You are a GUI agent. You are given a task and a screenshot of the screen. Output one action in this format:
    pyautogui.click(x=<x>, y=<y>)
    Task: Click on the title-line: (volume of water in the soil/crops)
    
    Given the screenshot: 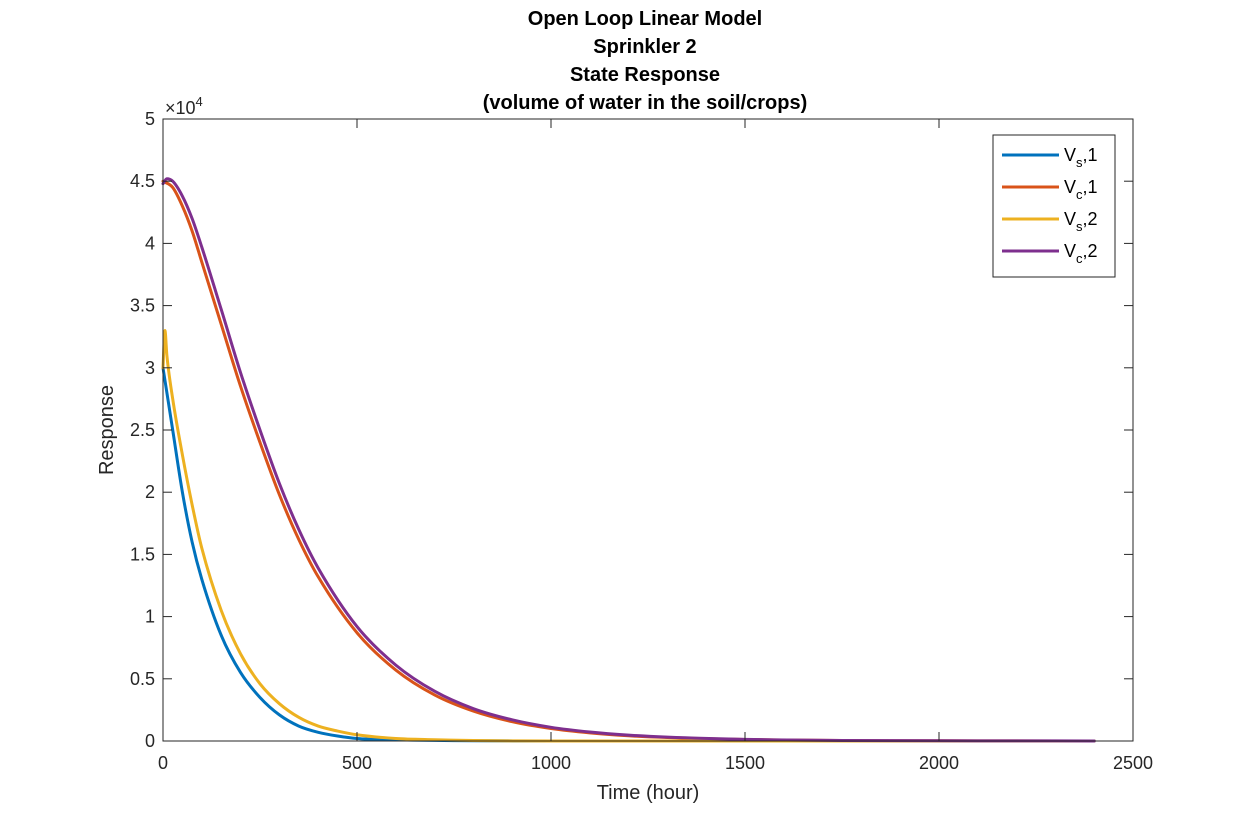 What is the action you would take?
    pyautogui.click(x=645, y=103)
    